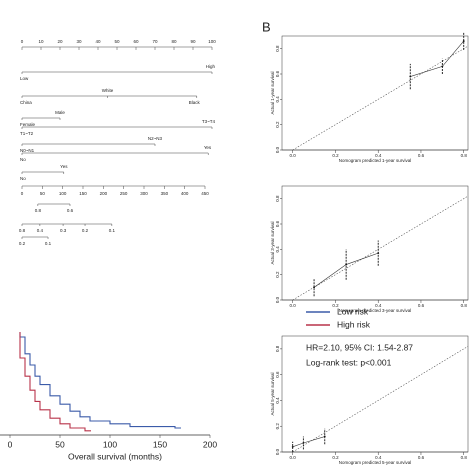 The image size is (474, 474). I want to click on tick-label: 80, so click(174, 41).